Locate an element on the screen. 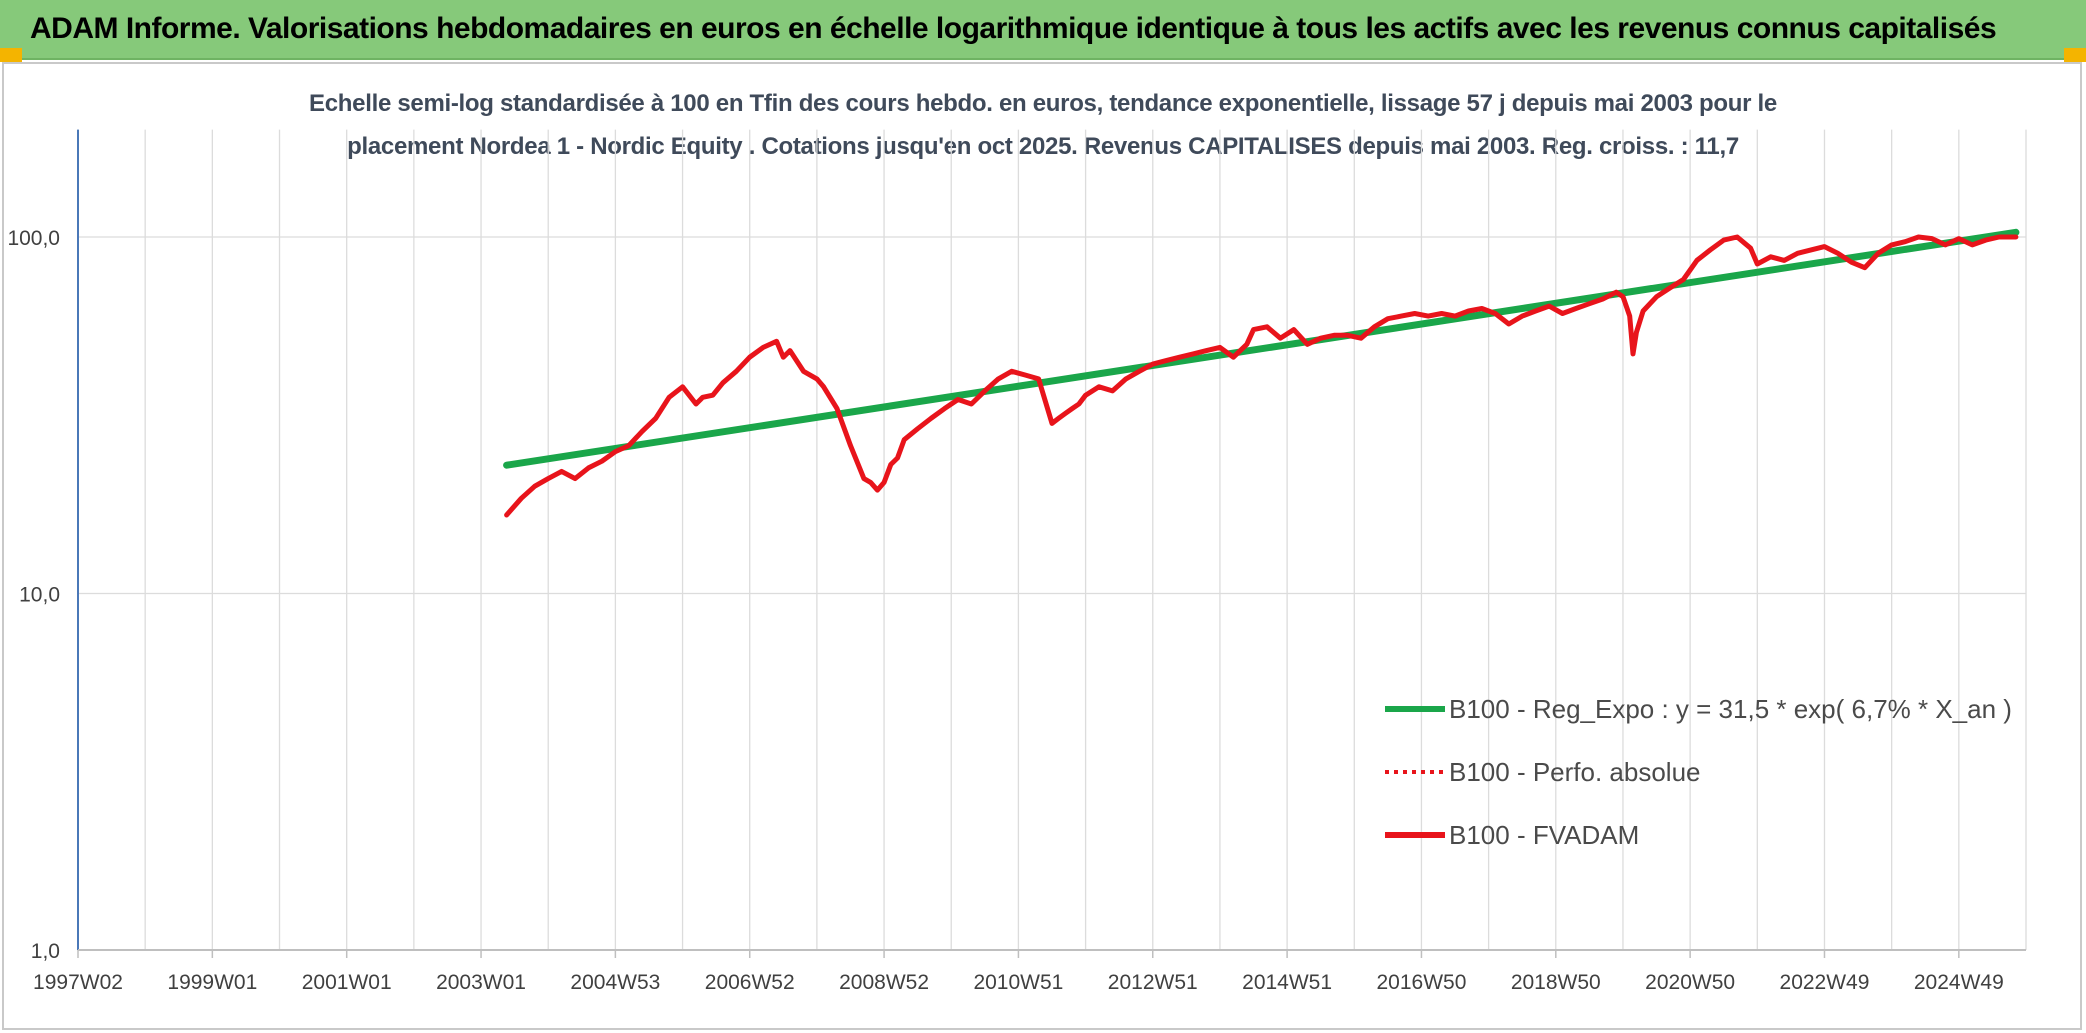 This screenshot has height=1033, width=2086. x-tick-label-3: 2003W01 is located at coordinates (481, 982).